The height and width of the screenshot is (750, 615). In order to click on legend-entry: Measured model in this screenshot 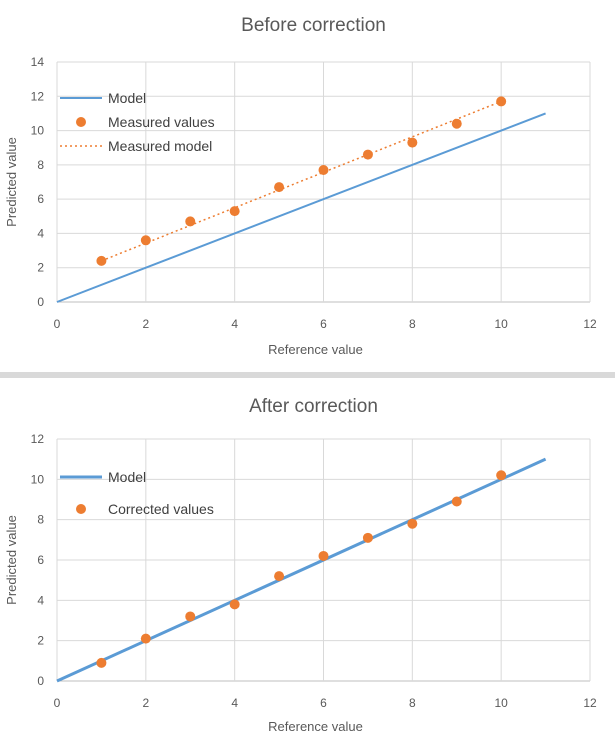, I will do `click(160, 146)`.